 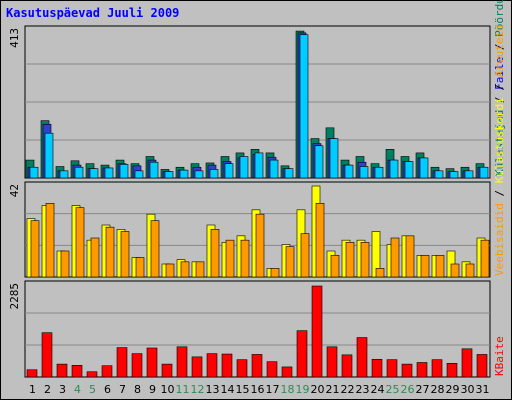 What do you see at coordinates (183, 389) in the screenshot?
I see `x-label: 11` at bounding box center [183, 389].